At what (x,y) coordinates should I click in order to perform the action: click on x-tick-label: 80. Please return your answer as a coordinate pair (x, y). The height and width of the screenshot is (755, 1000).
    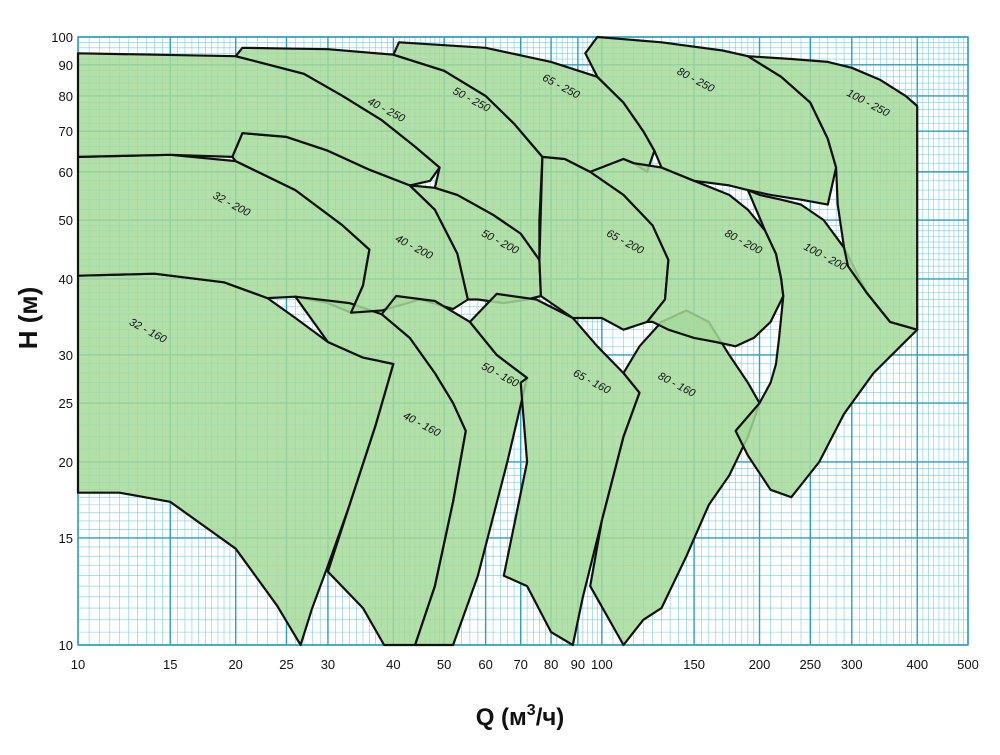
    Looking at the image, I should click on (551, 664).